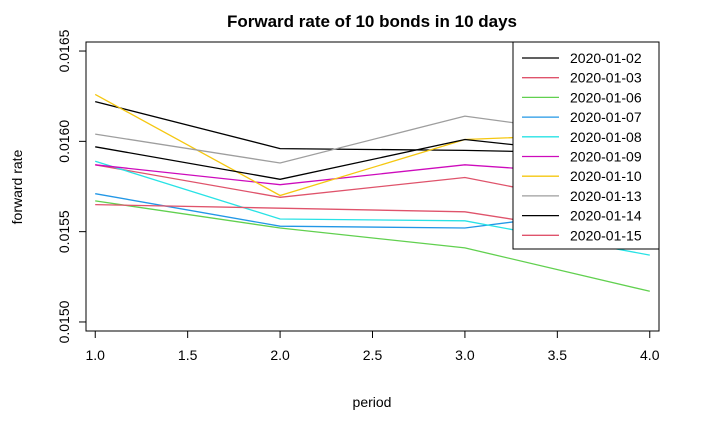  Describe the element at coordinates (17, 186) in the screenshot. I see `y-axis-label: forward rate` at that location.